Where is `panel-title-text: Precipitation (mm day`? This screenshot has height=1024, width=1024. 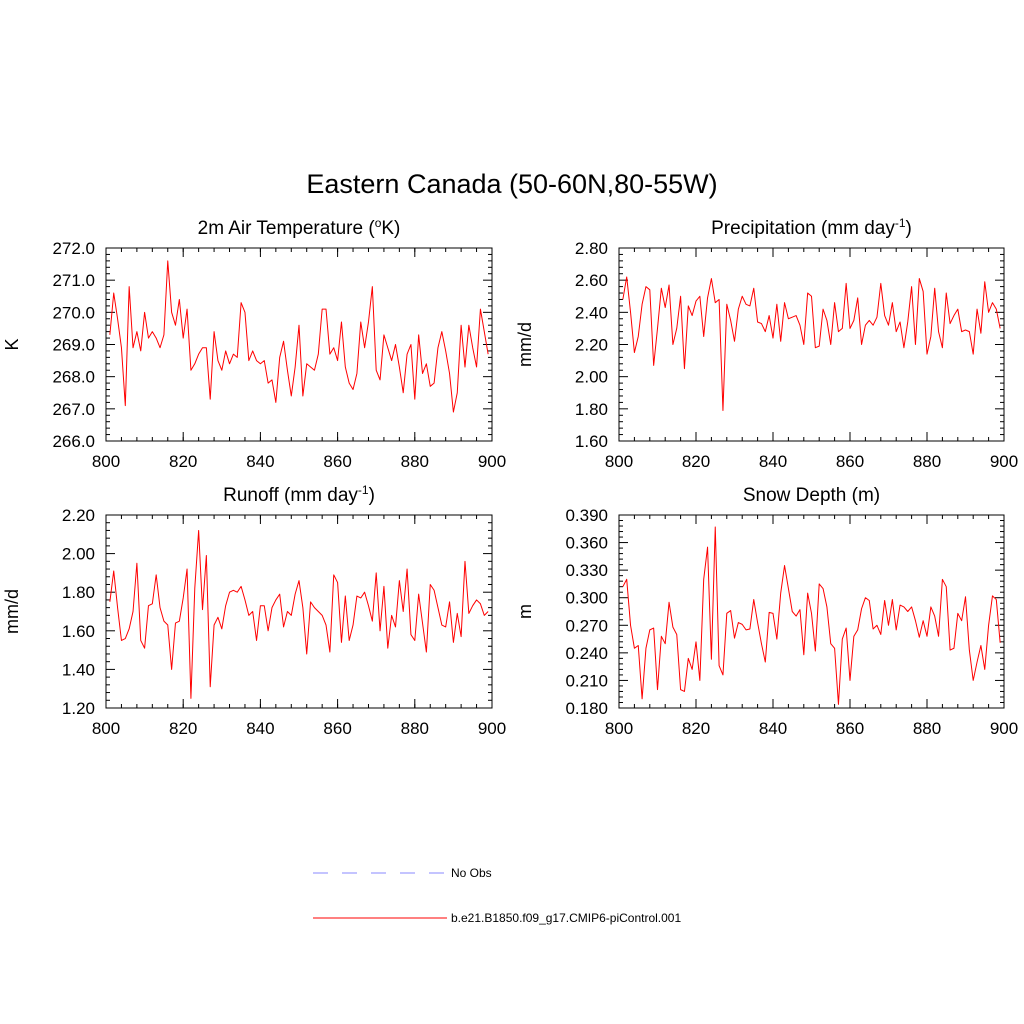
panel-title-text: Precipitation (mm day is located at coordinates (803, 228).